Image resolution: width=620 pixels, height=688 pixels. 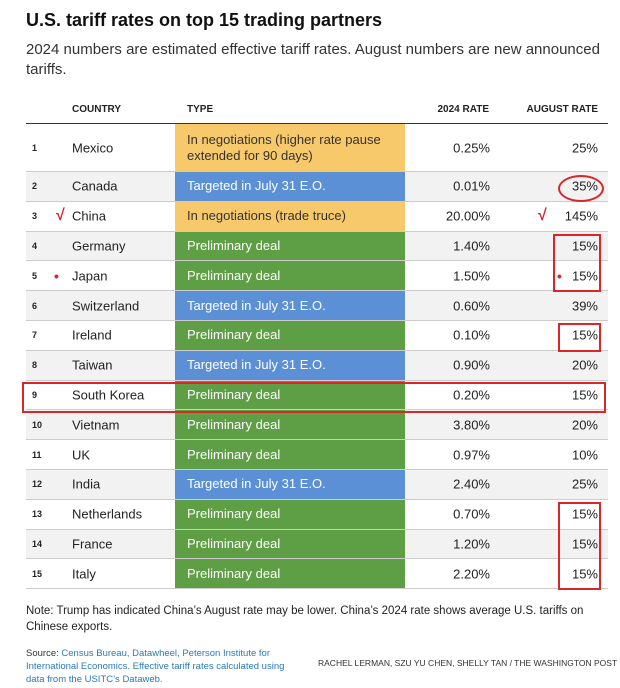 What do you see at coordinates (471, 574) in the screenshot?
I see `rate-2024: 2.20%` at bounding box center [471, 574].